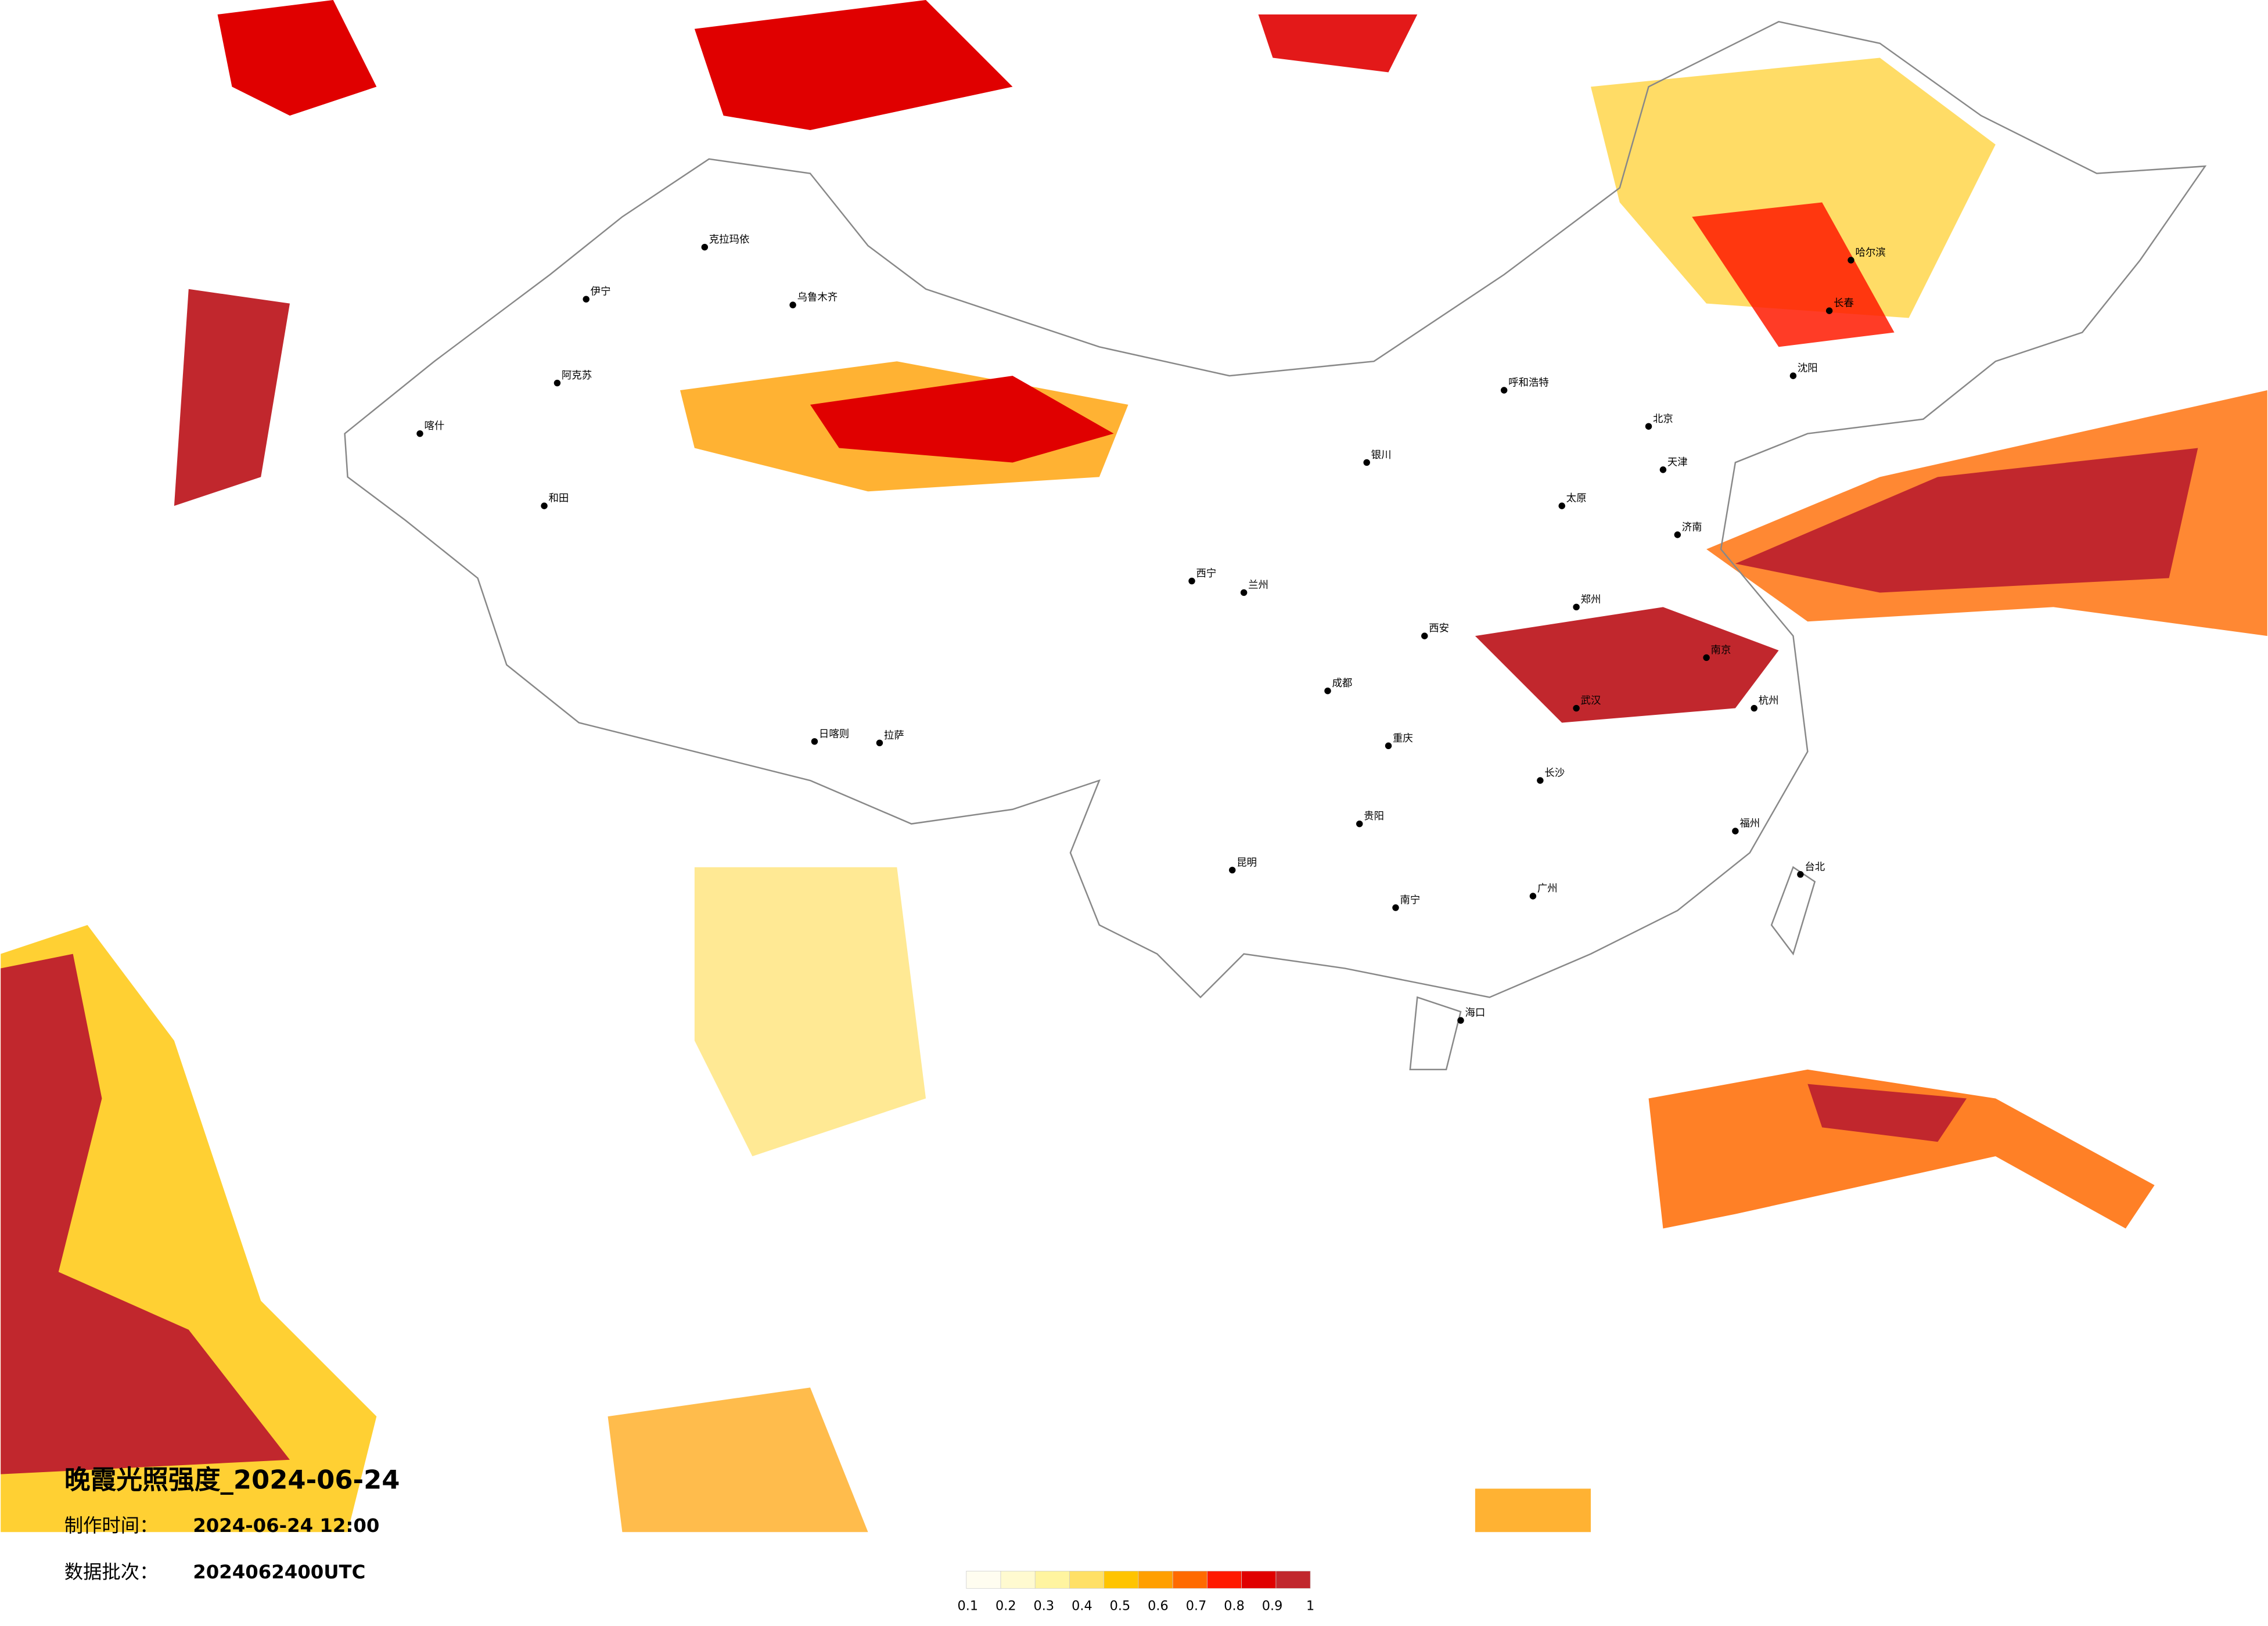 The height and width of the screenshot is (1626, 2268). I want to click on time-value: 2024-06-24 12:00, so click(286, 1526).